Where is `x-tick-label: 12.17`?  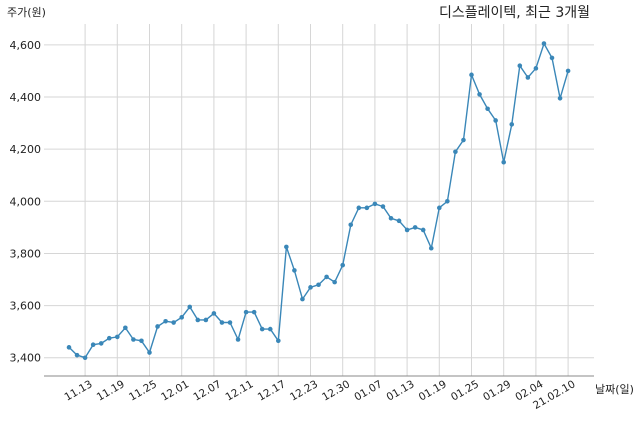
x-tick-label: 12.17 is located at coordinates (272, 390).